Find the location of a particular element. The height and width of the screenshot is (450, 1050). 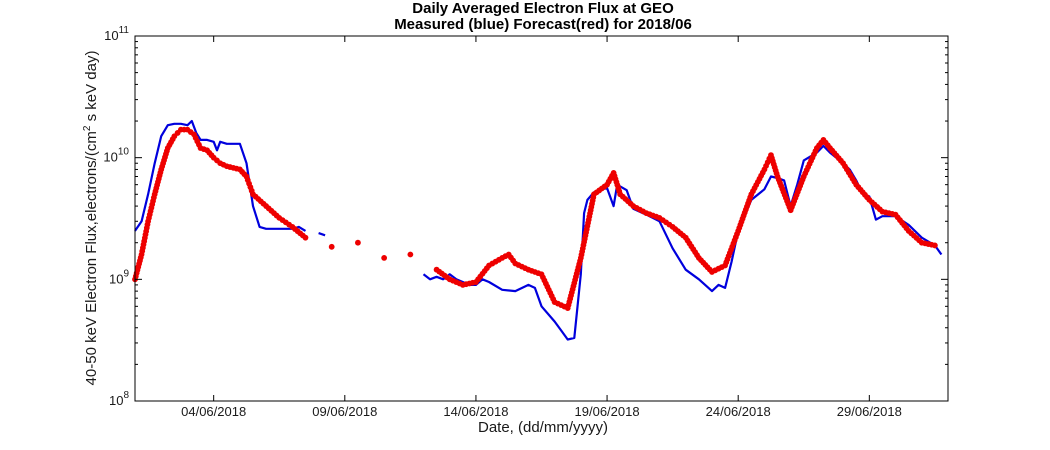

x-axis-label: Date, (dd/mm/yyyy) is located at coordinates (543, 427).